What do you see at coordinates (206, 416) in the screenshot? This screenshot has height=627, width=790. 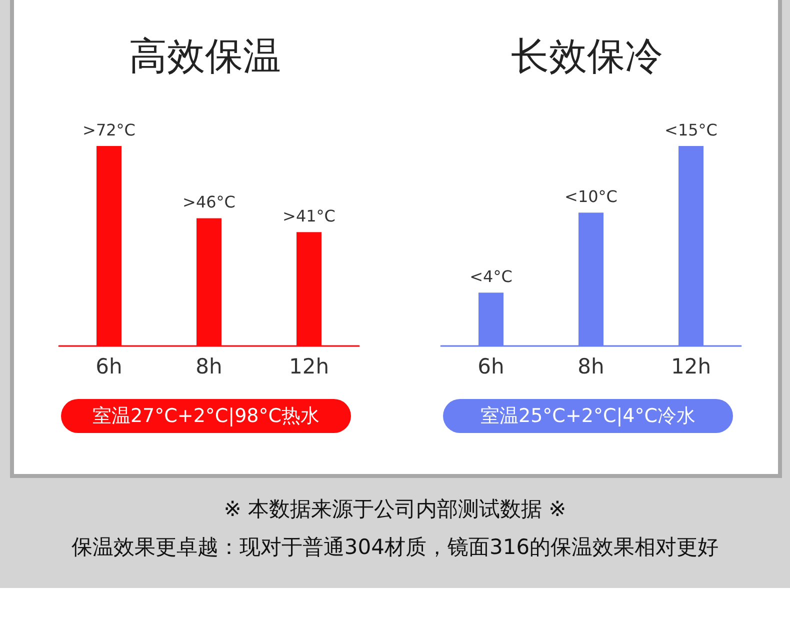 I see `text: 室温27°C+2°C|98°C热水` at bounding box center [206, 416].